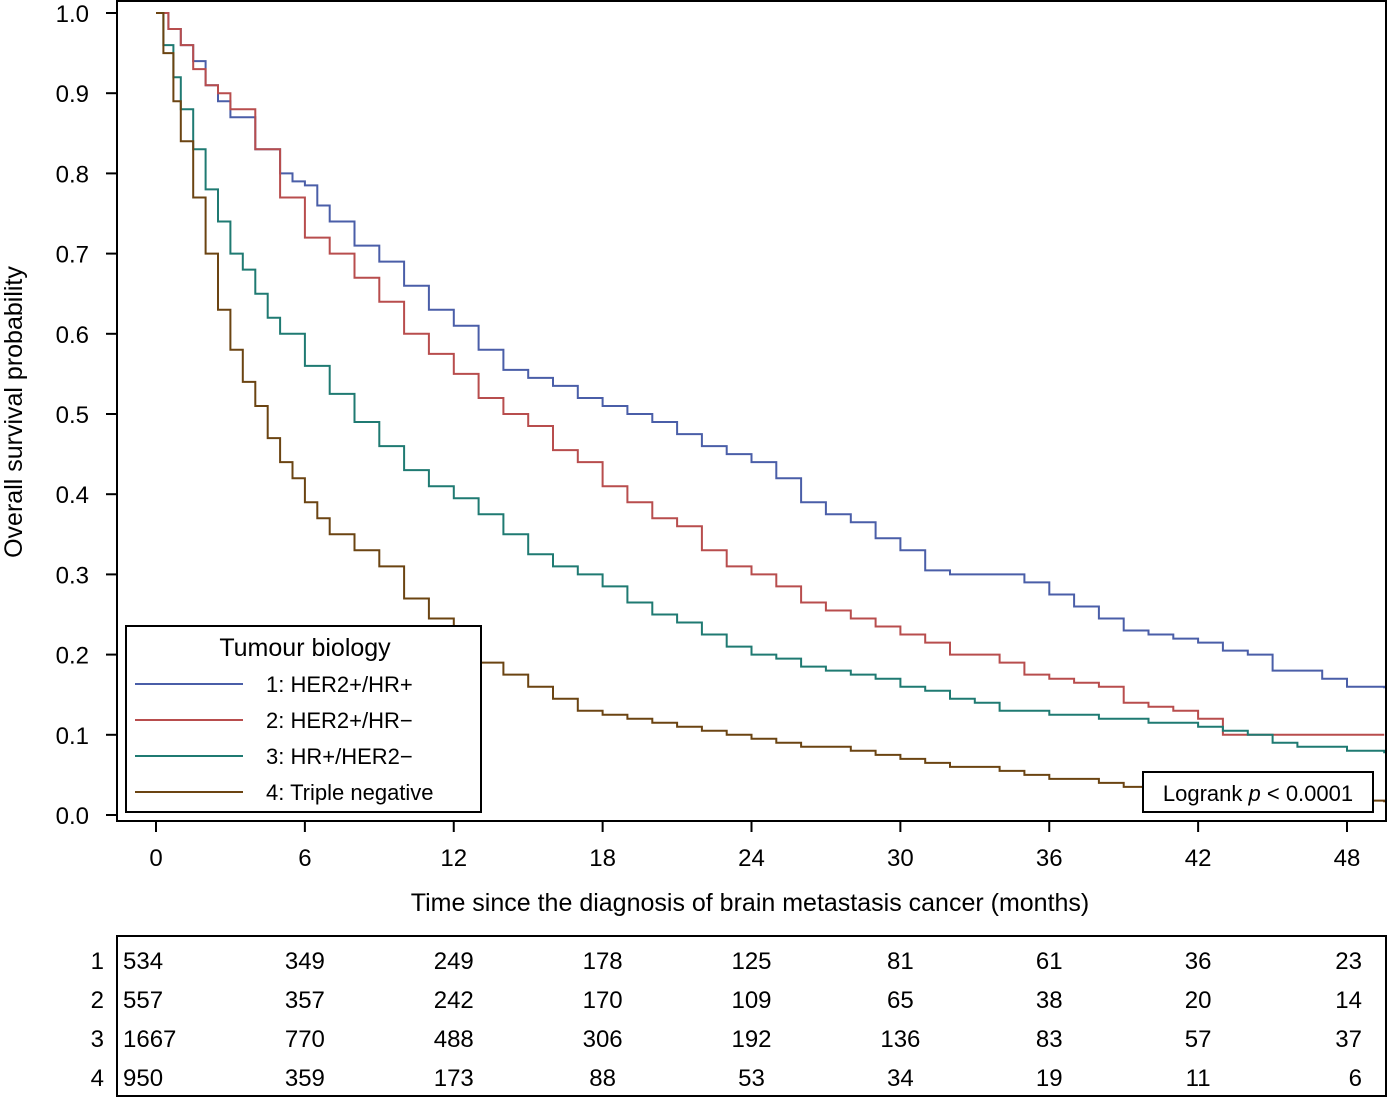 This screenshot has width=1389, height=1098. I want to click on risk-cell: 83, so click(1049, 1039).